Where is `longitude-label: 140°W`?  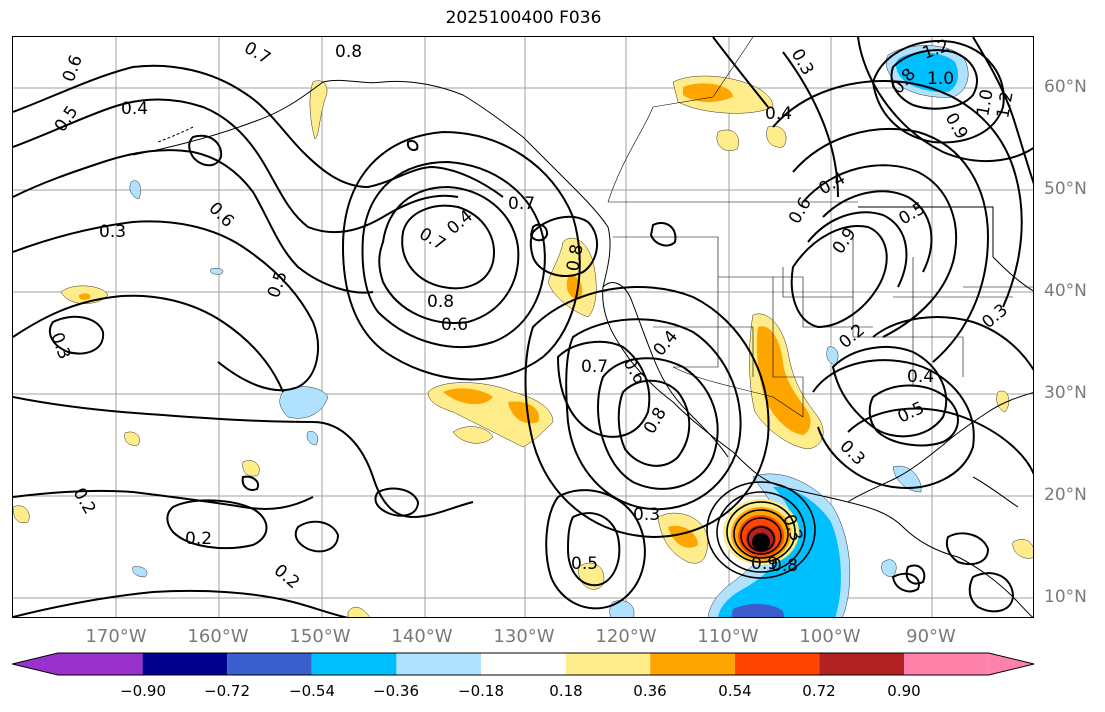 longitude-label: 140°W is located at coordinates (422, 636).